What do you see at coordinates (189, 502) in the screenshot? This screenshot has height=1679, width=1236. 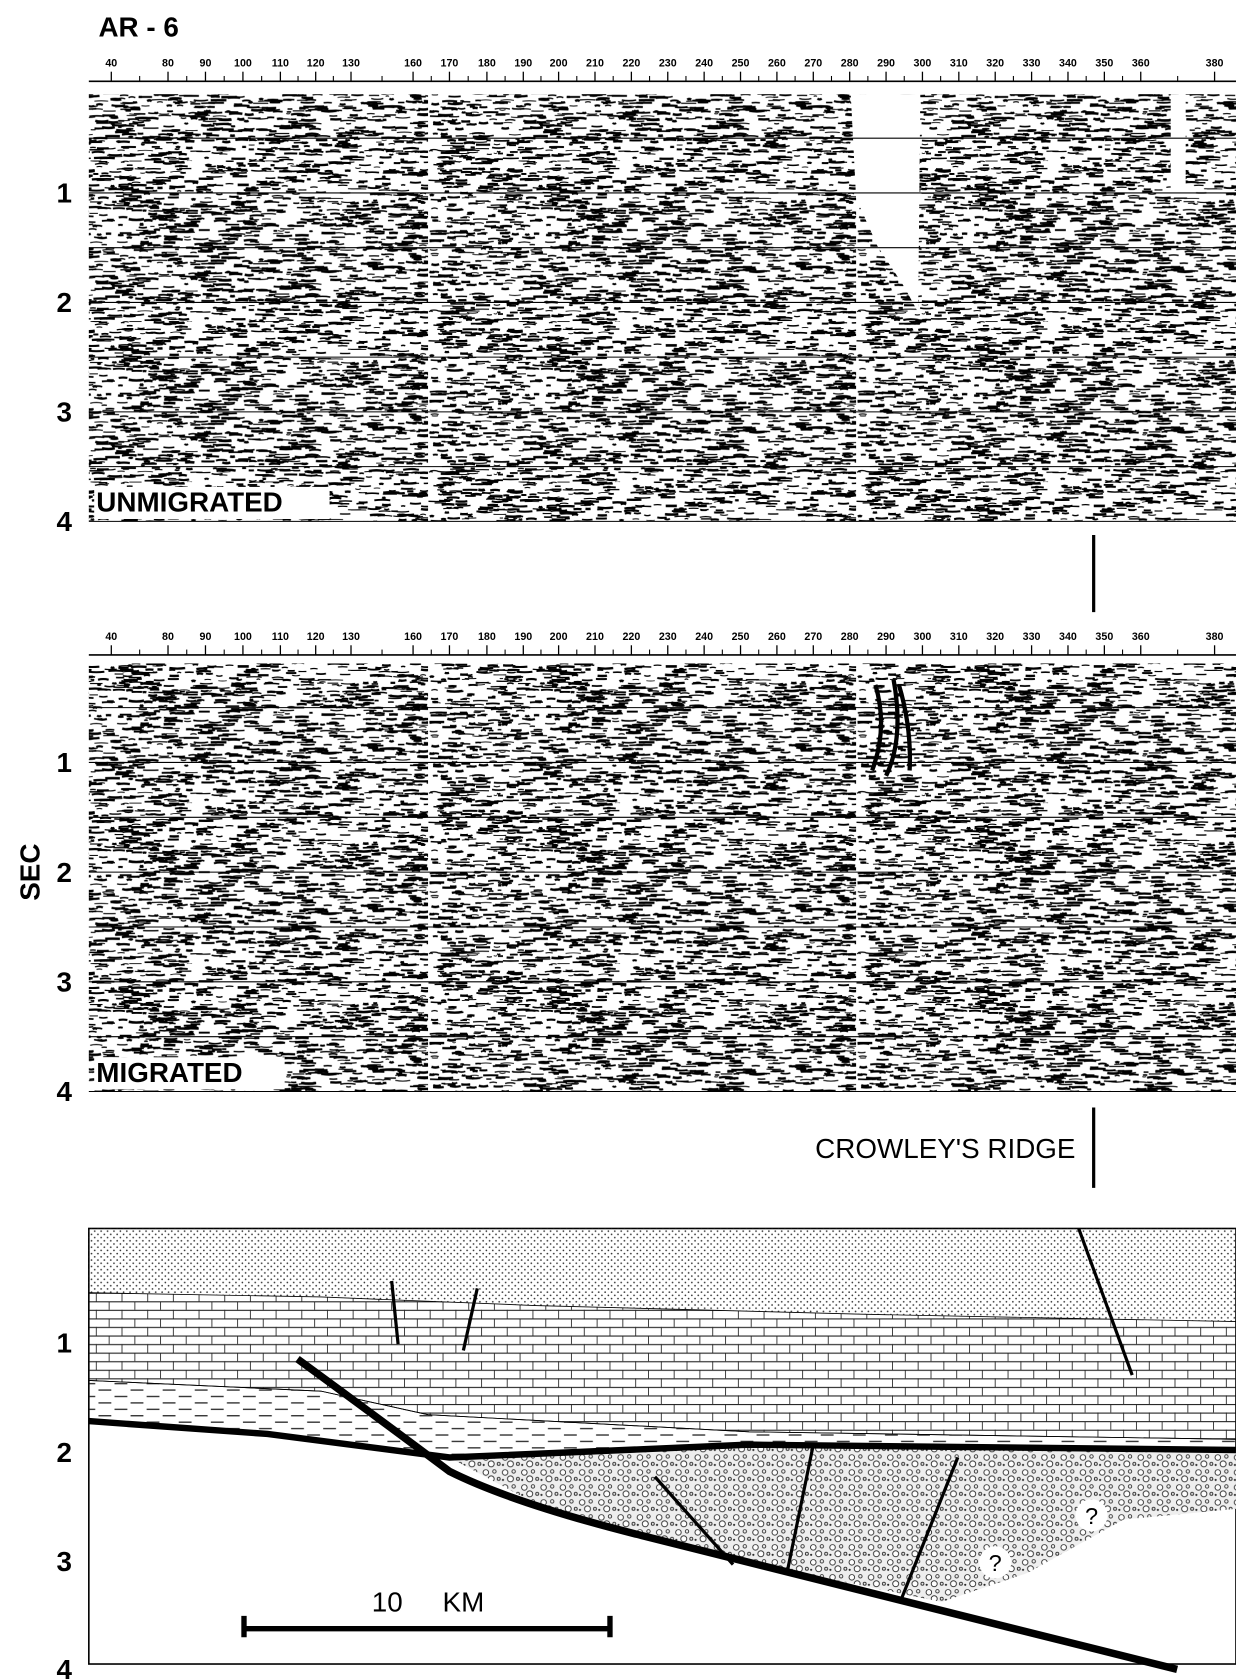 I see `panel-label: UNMIGRATED` at bounding box center [189, 502].